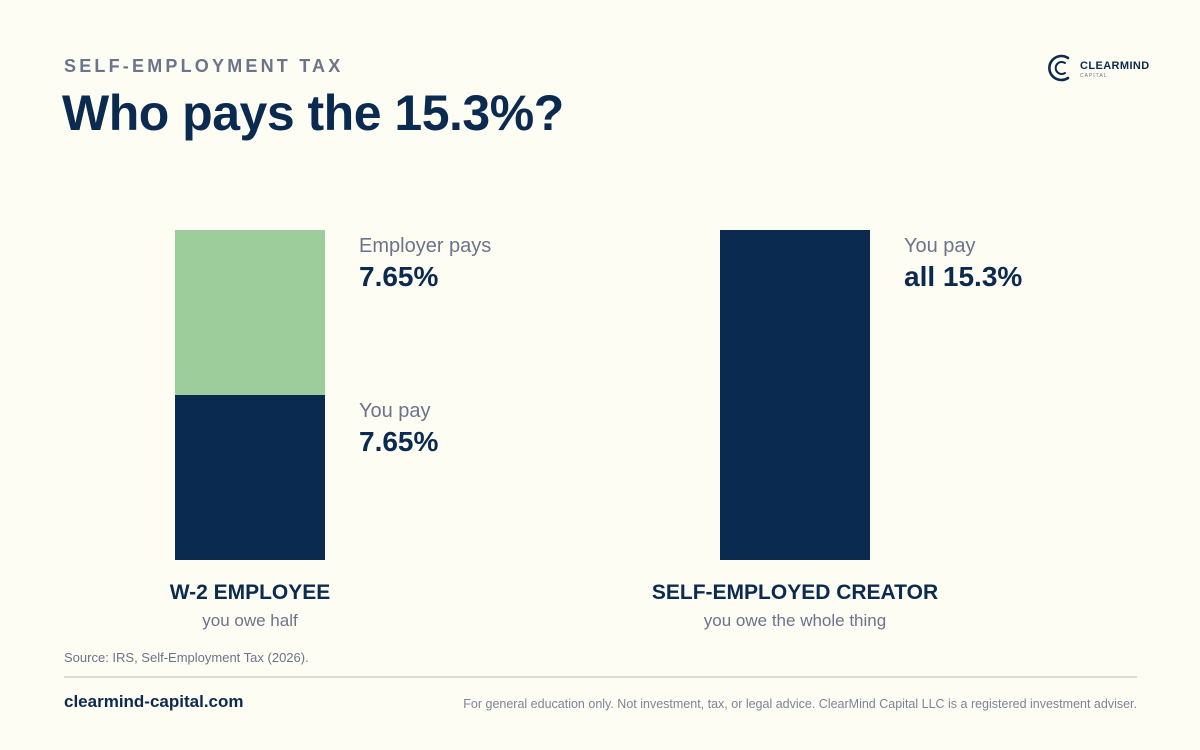 This screenshot has height=750, width=1200. What do you see at coordinates (425, 246) in the screenshot?
I see `segment-label: Employer pays` at bounding box center [425, 246].